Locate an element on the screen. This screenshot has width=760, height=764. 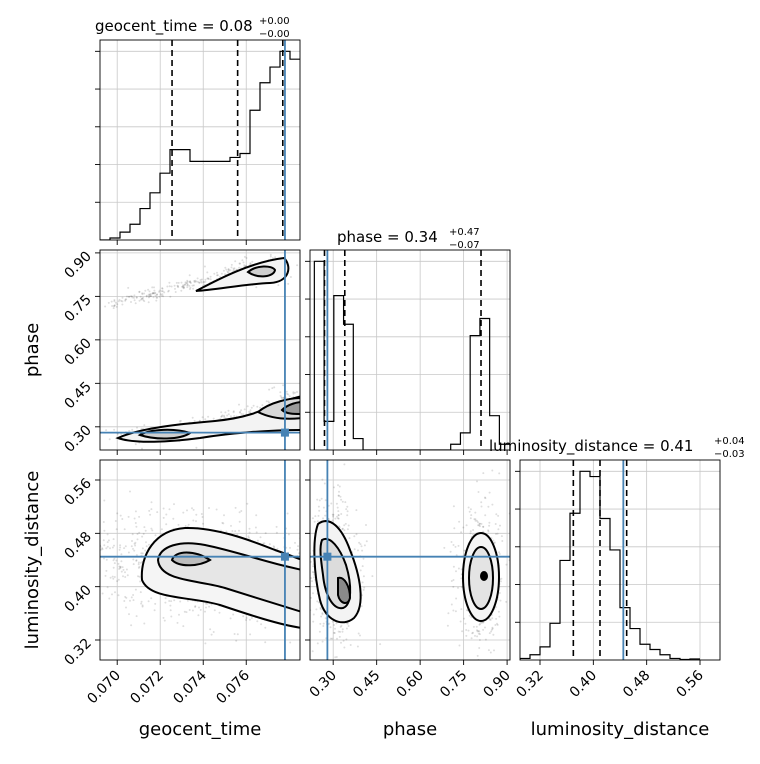
histogram-geocent_time is located at coordinates (200, 140).